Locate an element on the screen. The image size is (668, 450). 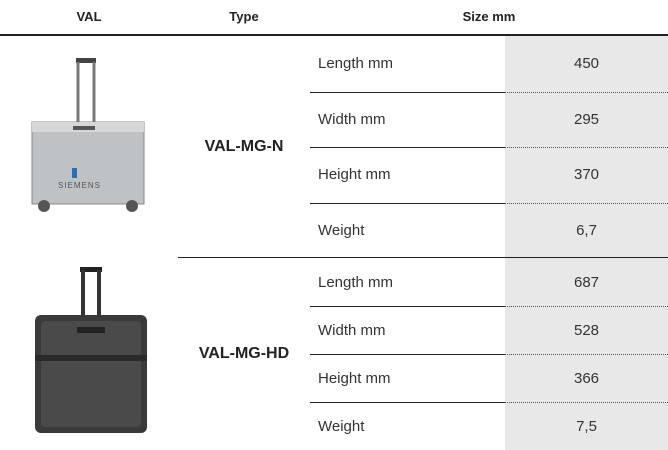
spec-value: 7,5 is located at coordinates (586, 426).